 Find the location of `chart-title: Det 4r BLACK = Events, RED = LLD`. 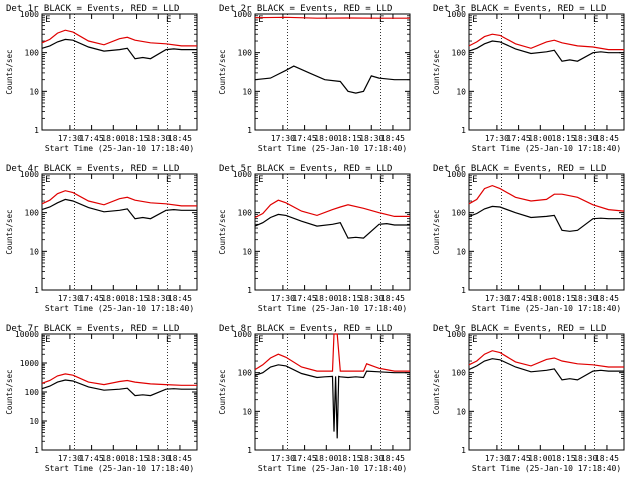

chart-title: Det 4r BLACK = Events, RED = LLD is located at coordinates (92, 169).